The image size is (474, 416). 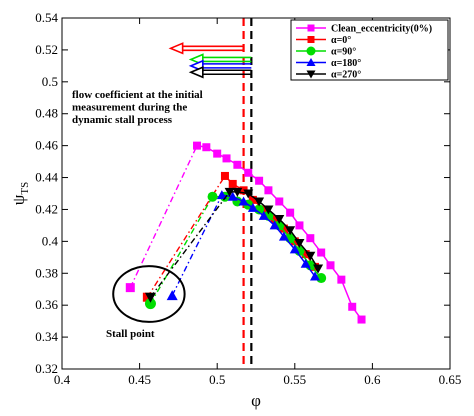 I want to click on legend-label: Clean_eccentricity(0%), so click(x=381, y=29).